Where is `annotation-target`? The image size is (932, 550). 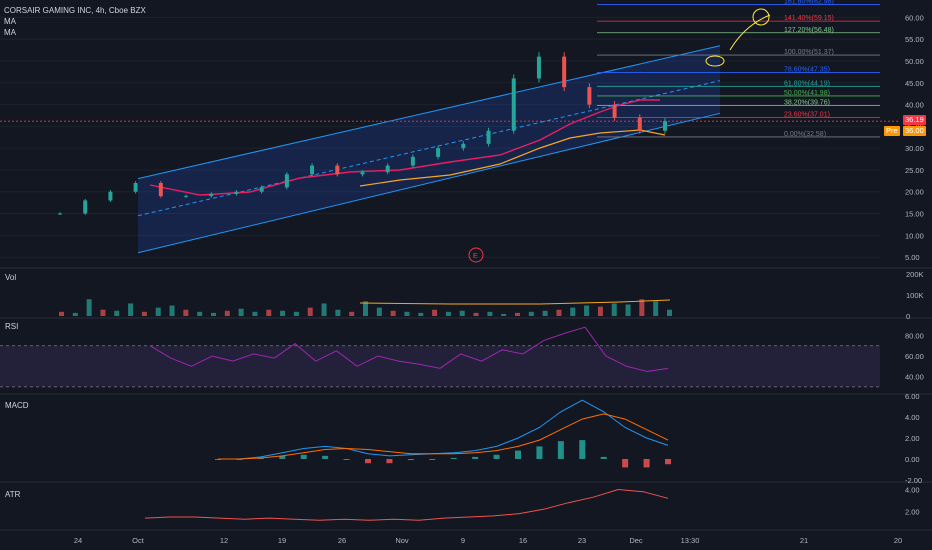 annotation-target is located at coordinates (761, 17).